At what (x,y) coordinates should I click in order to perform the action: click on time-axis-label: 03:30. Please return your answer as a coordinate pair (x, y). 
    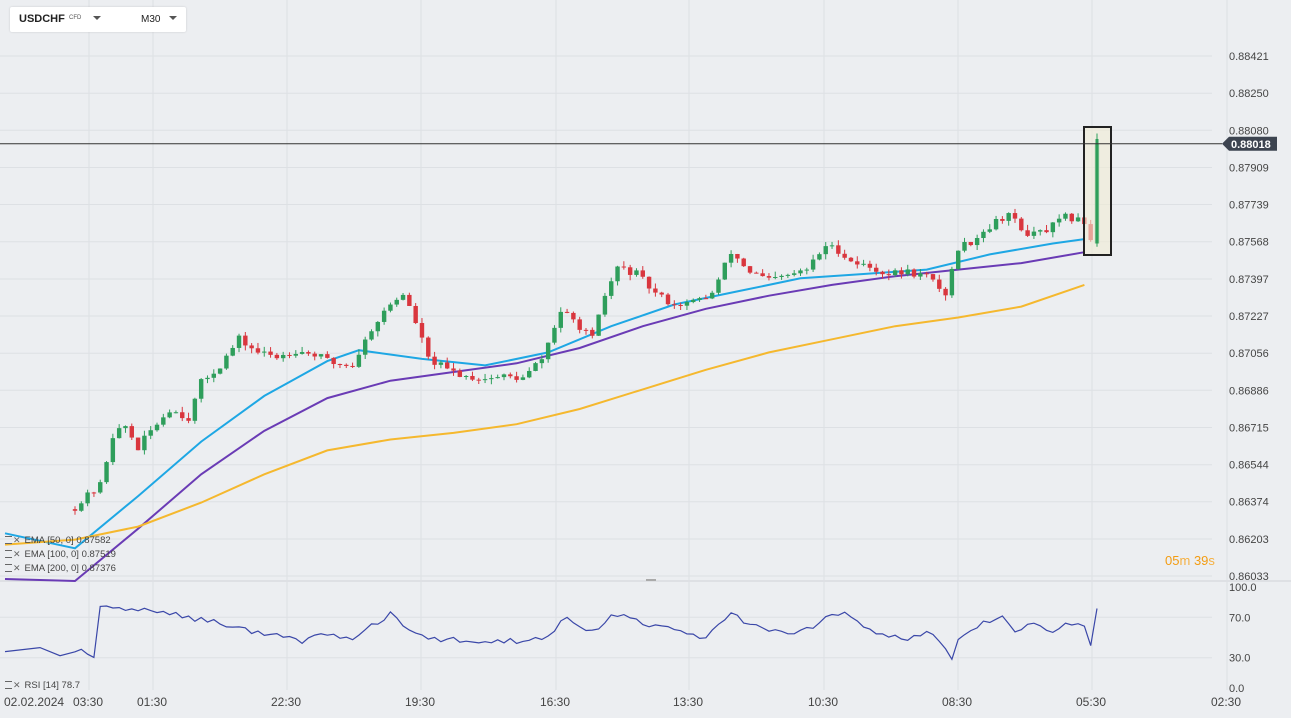
    Looking at the image, I should click on (88, 702).